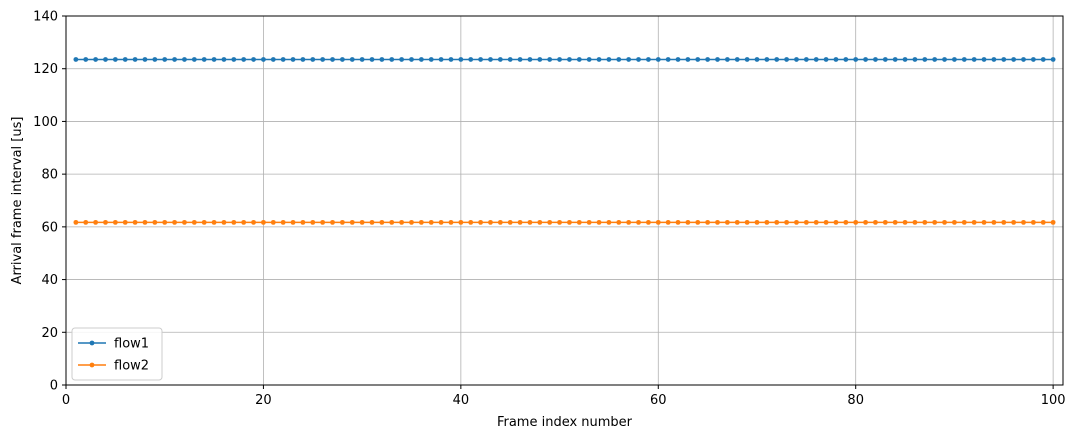  Describe the element at coordinates (131, 344) in the screenshot. I see `legend-label: flow1` at that location.